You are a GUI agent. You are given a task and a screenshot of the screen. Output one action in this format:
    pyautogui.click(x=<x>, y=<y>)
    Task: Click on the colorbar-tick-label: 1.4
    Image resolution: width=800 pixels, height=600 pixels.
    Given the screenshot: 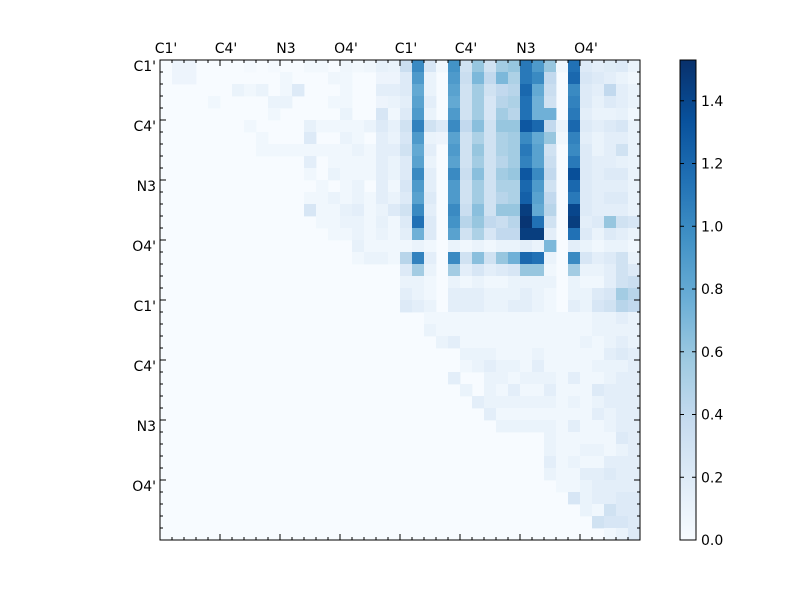 What is the action you would take?
    pyautogui.click(x=712, y=102)
    